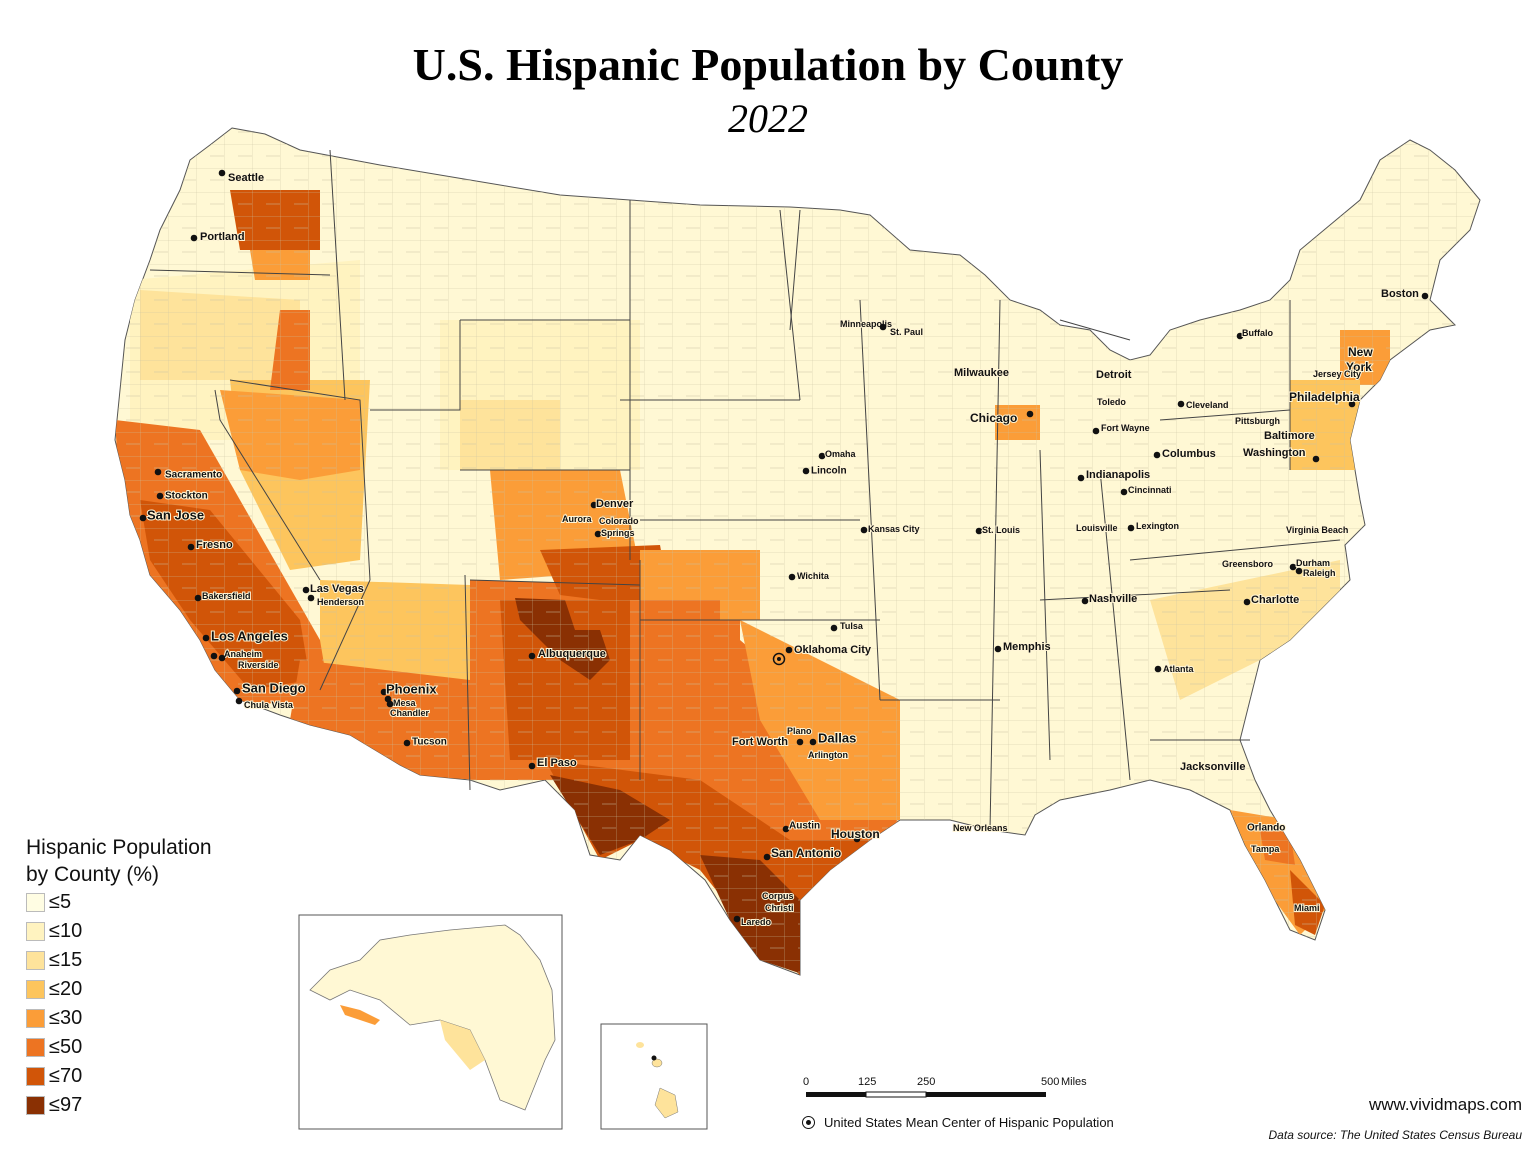 The height and width of the screenshot is (1152, 1536). What do you see at coordinates (1248, 564) in the screenshot?
I see `city-label-greensboro: Greensboro` at bounding box center [1248, 564].